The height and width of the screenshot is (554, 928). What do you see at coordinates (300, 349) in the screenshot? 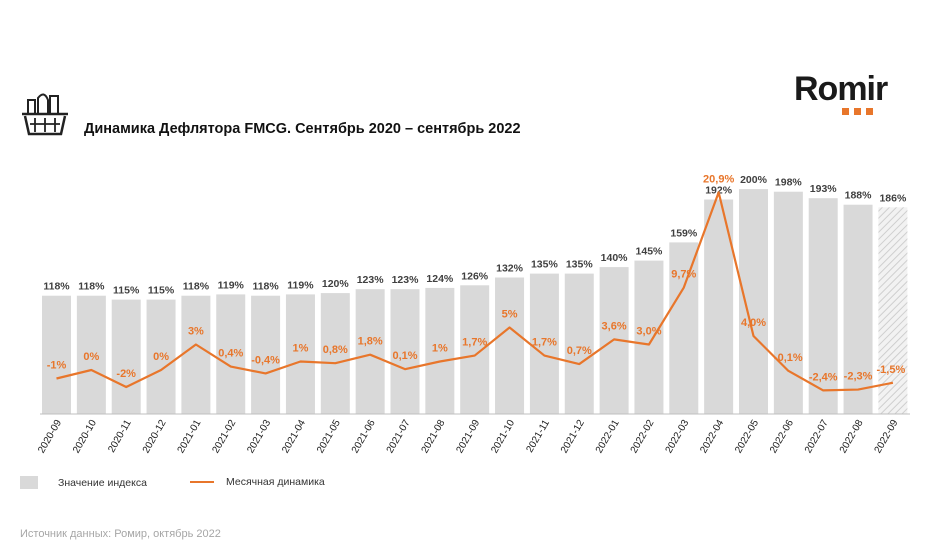
I see `line-label-2021-04: 1%` at bounding box center [300, 349].